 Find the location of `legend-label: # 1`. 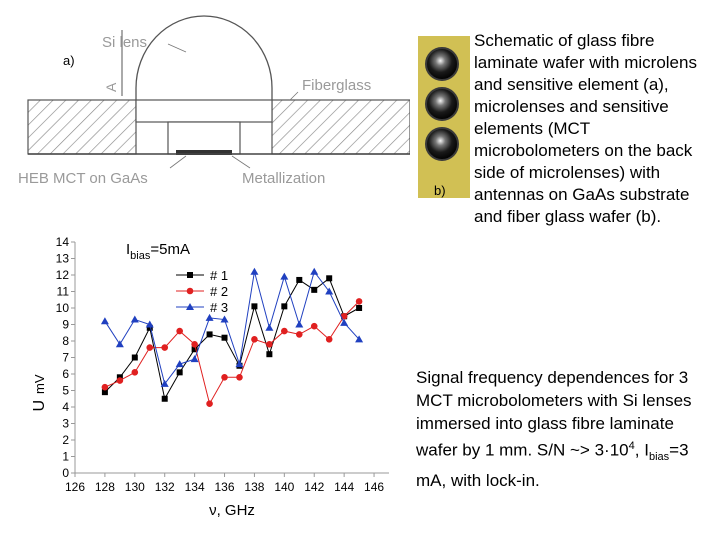

legend-label: # 1 is located at coordinates (219, 275).